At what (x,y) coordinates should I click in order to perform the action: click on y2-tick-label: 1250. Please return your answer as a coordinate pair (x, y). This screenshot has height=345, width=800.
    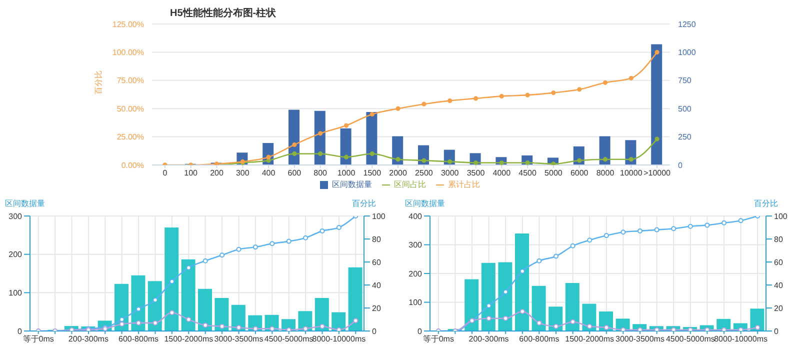
    Looking at the image, I should click on (687, 24).